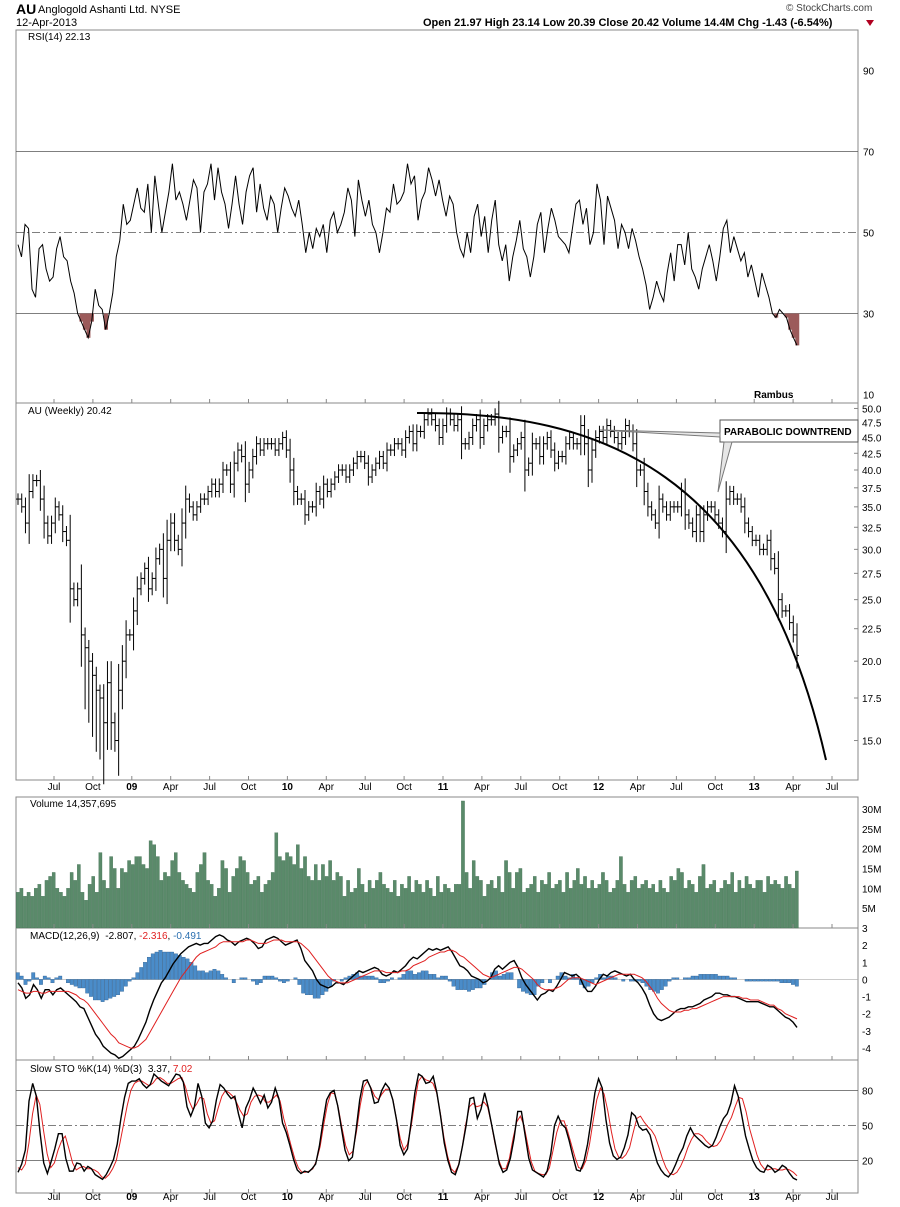  Describe the element at coordinates (365, 787) in the screenshot. I see `mid-x-tick-label: Jul` at that location.